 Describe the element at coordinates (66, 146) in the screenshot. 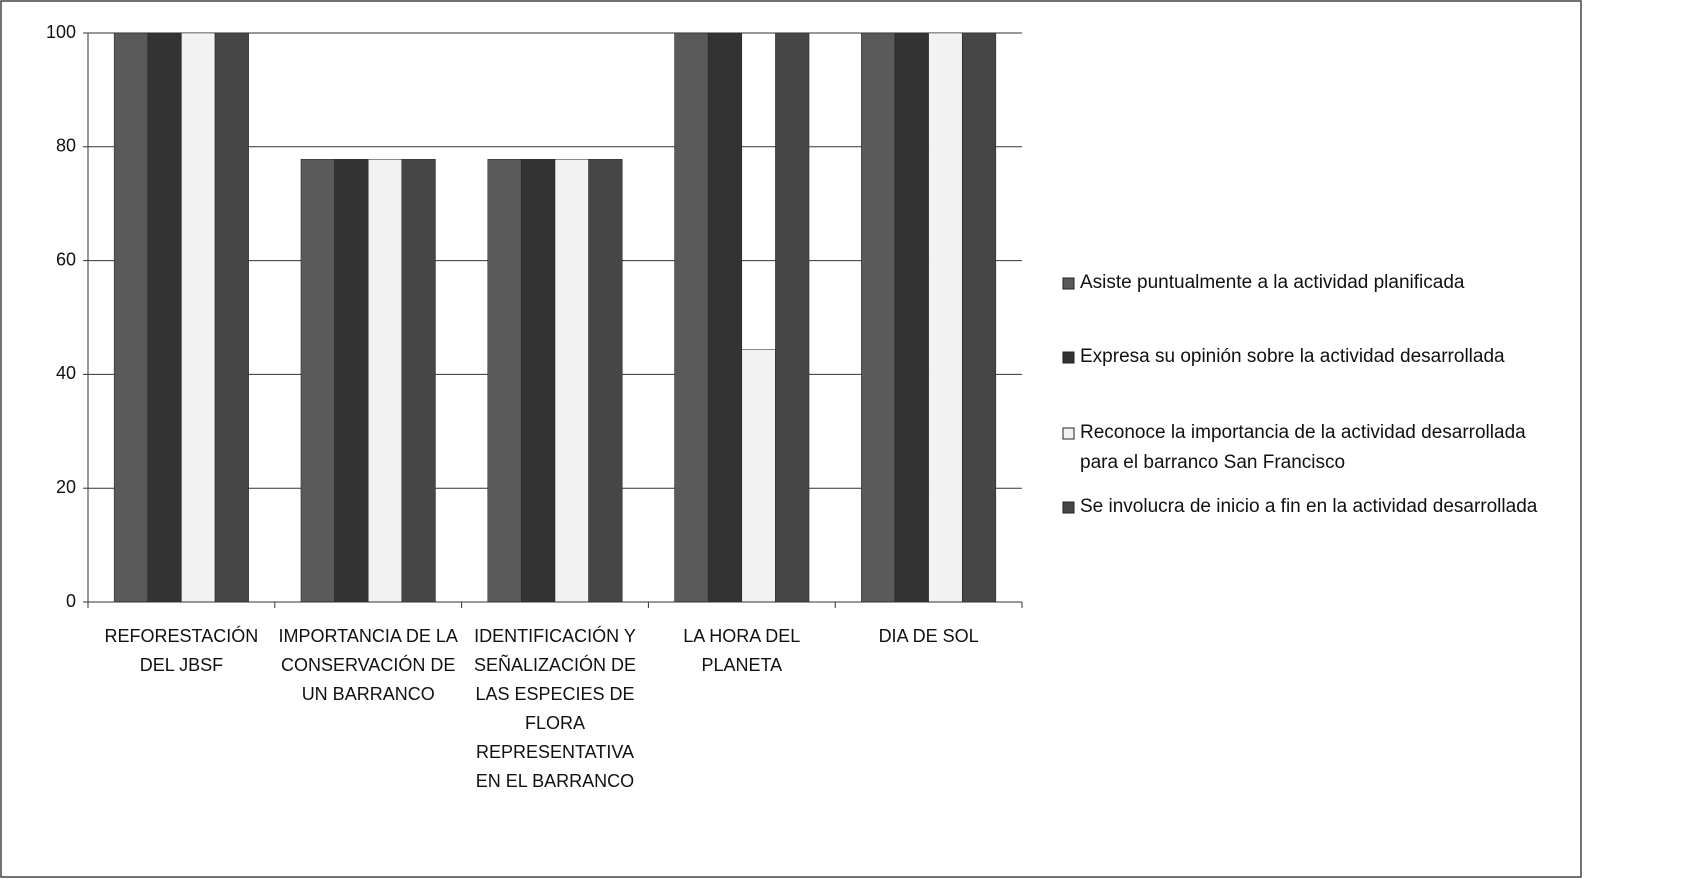

I see `y-tick-label: 80` at that location.